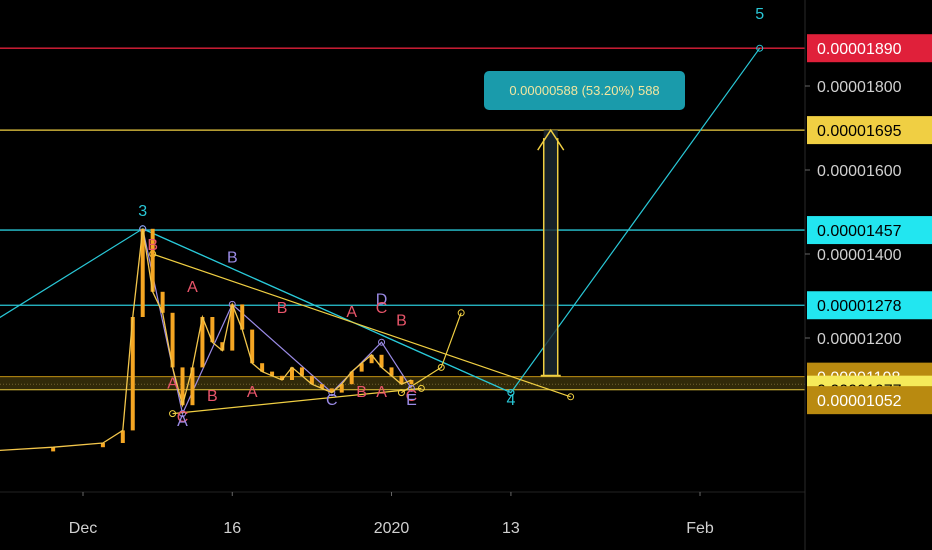 The height and width of the screenshot is (550, 932). What do you see at coordinates (859, 306) in the screenshot?
I see `price-badge-label: 0.00001278` at bounding box center [859, 306].